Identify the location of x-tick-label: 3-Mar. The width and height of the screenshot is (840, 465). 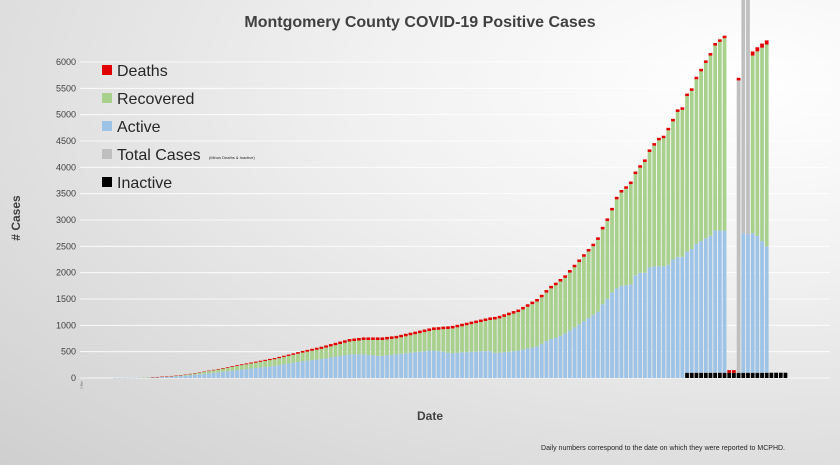
(81, 385).